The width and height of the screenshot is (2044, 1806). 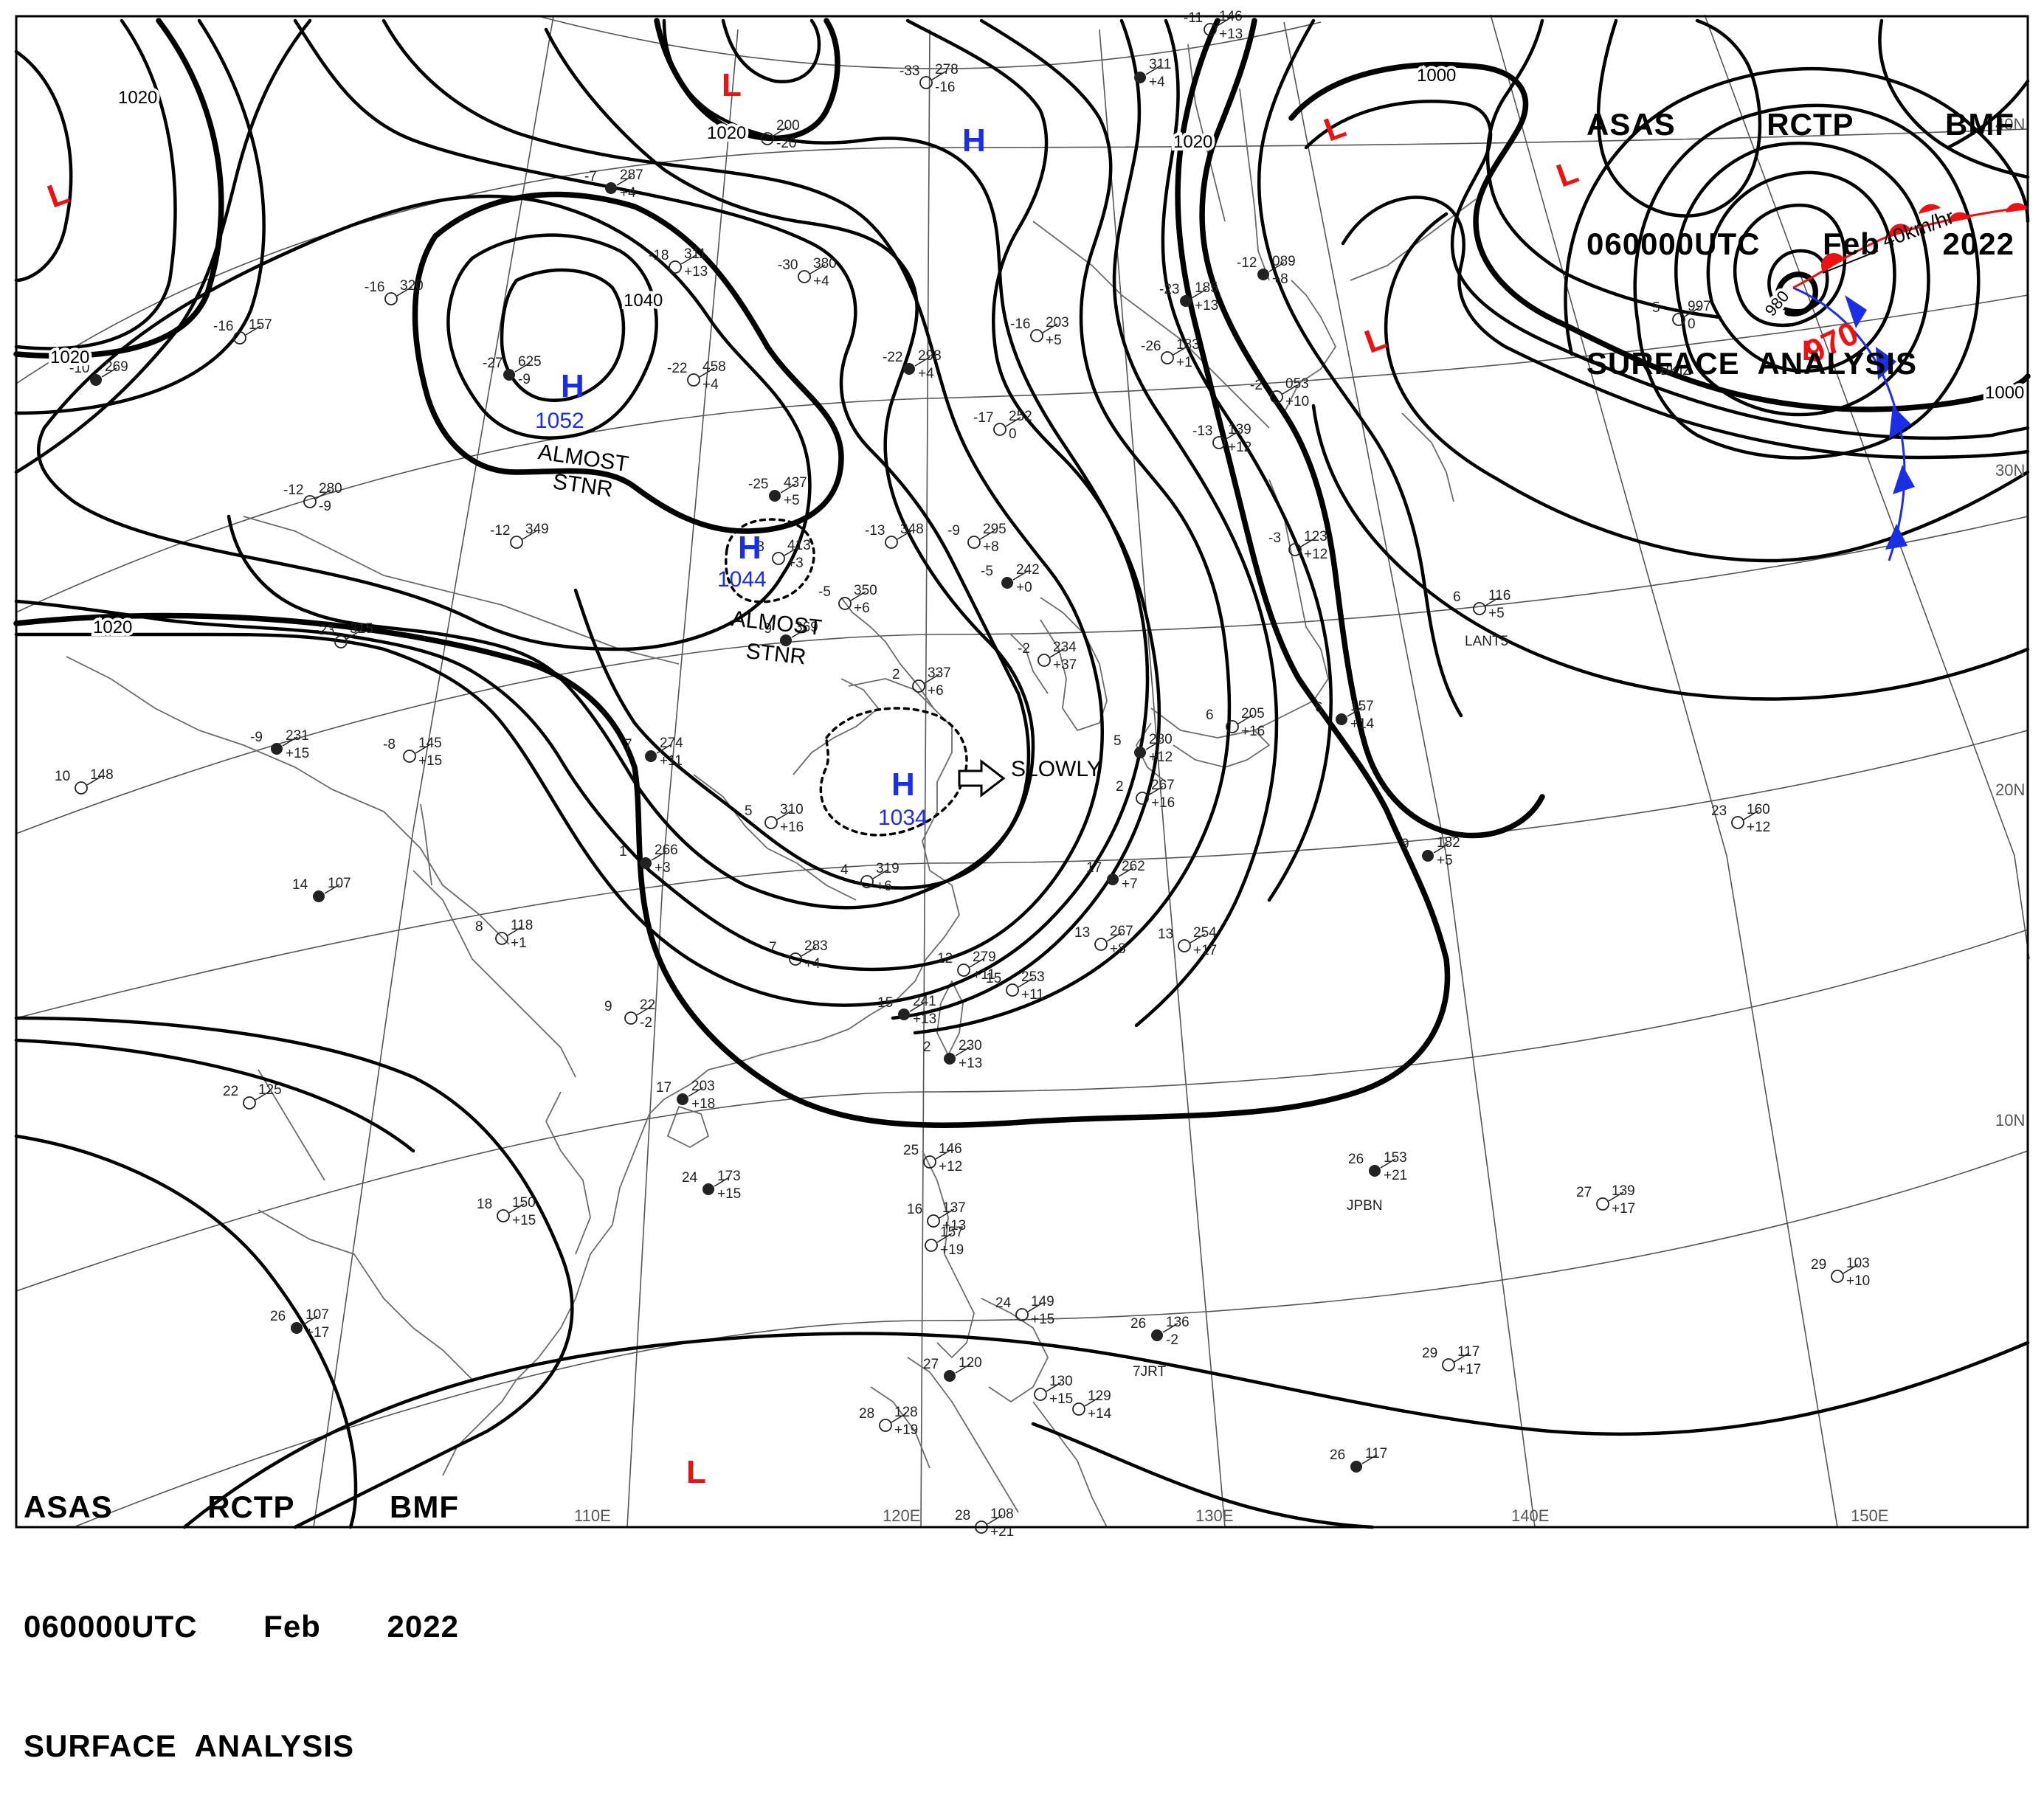 I want to click on station-pressure: 200, so click(x=788, y=126).